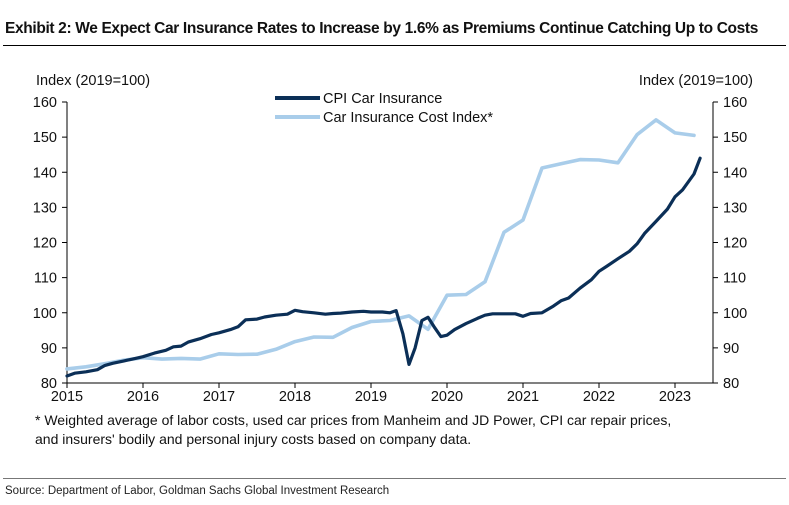 The height and width of the screenshot is (505, 789). What do you see at coordinates (45, 138) in the screenshot?
I see `y-tick-label-left: 150` at bounding box center [45, 138].